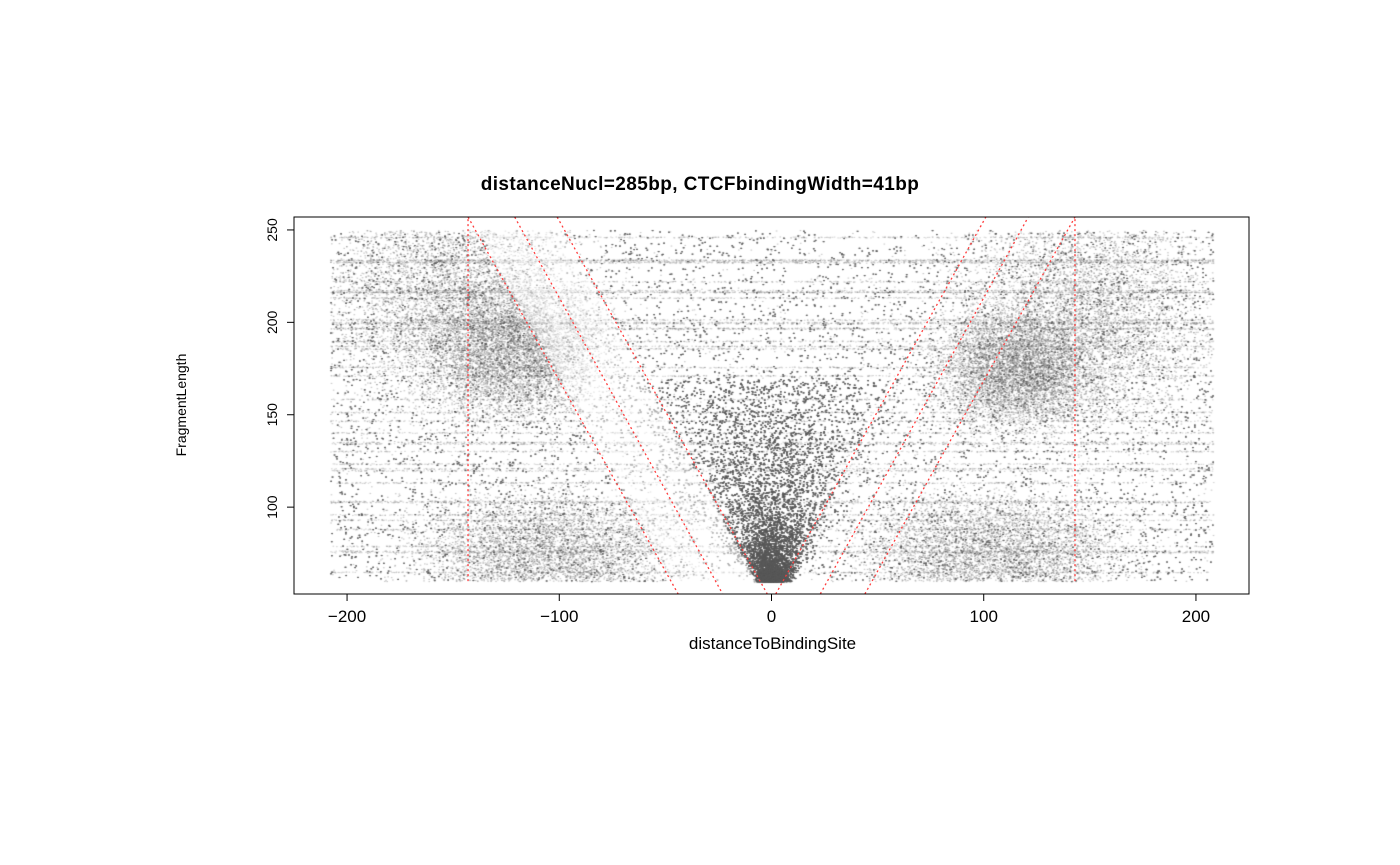 The width and height of the screenshot is (1400, 865). Describe the element at coordinates (272, 230) in the screenshot. I see `y-tick-label: 250` at that location.